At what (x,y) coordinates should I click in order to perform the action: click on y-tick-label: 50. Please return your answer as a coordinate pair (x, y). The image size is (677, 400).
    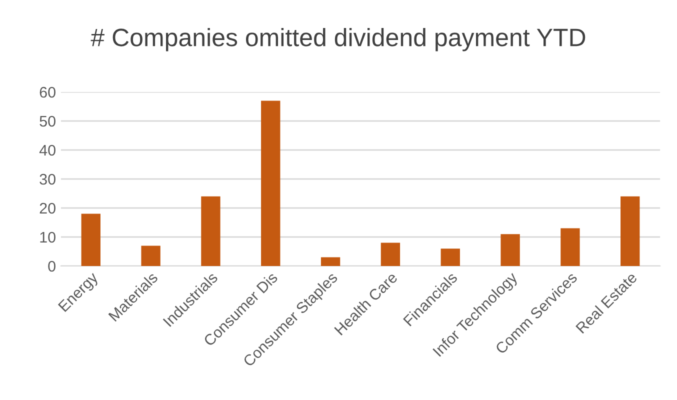
    Looking at the image, I should click on (48, 121).